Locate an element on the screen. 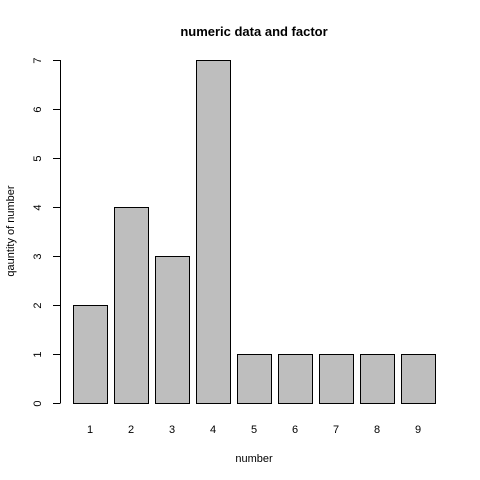 This screenshot has width=480, height=480. y-tick-label: 0 is located at coordinates (38, 403).